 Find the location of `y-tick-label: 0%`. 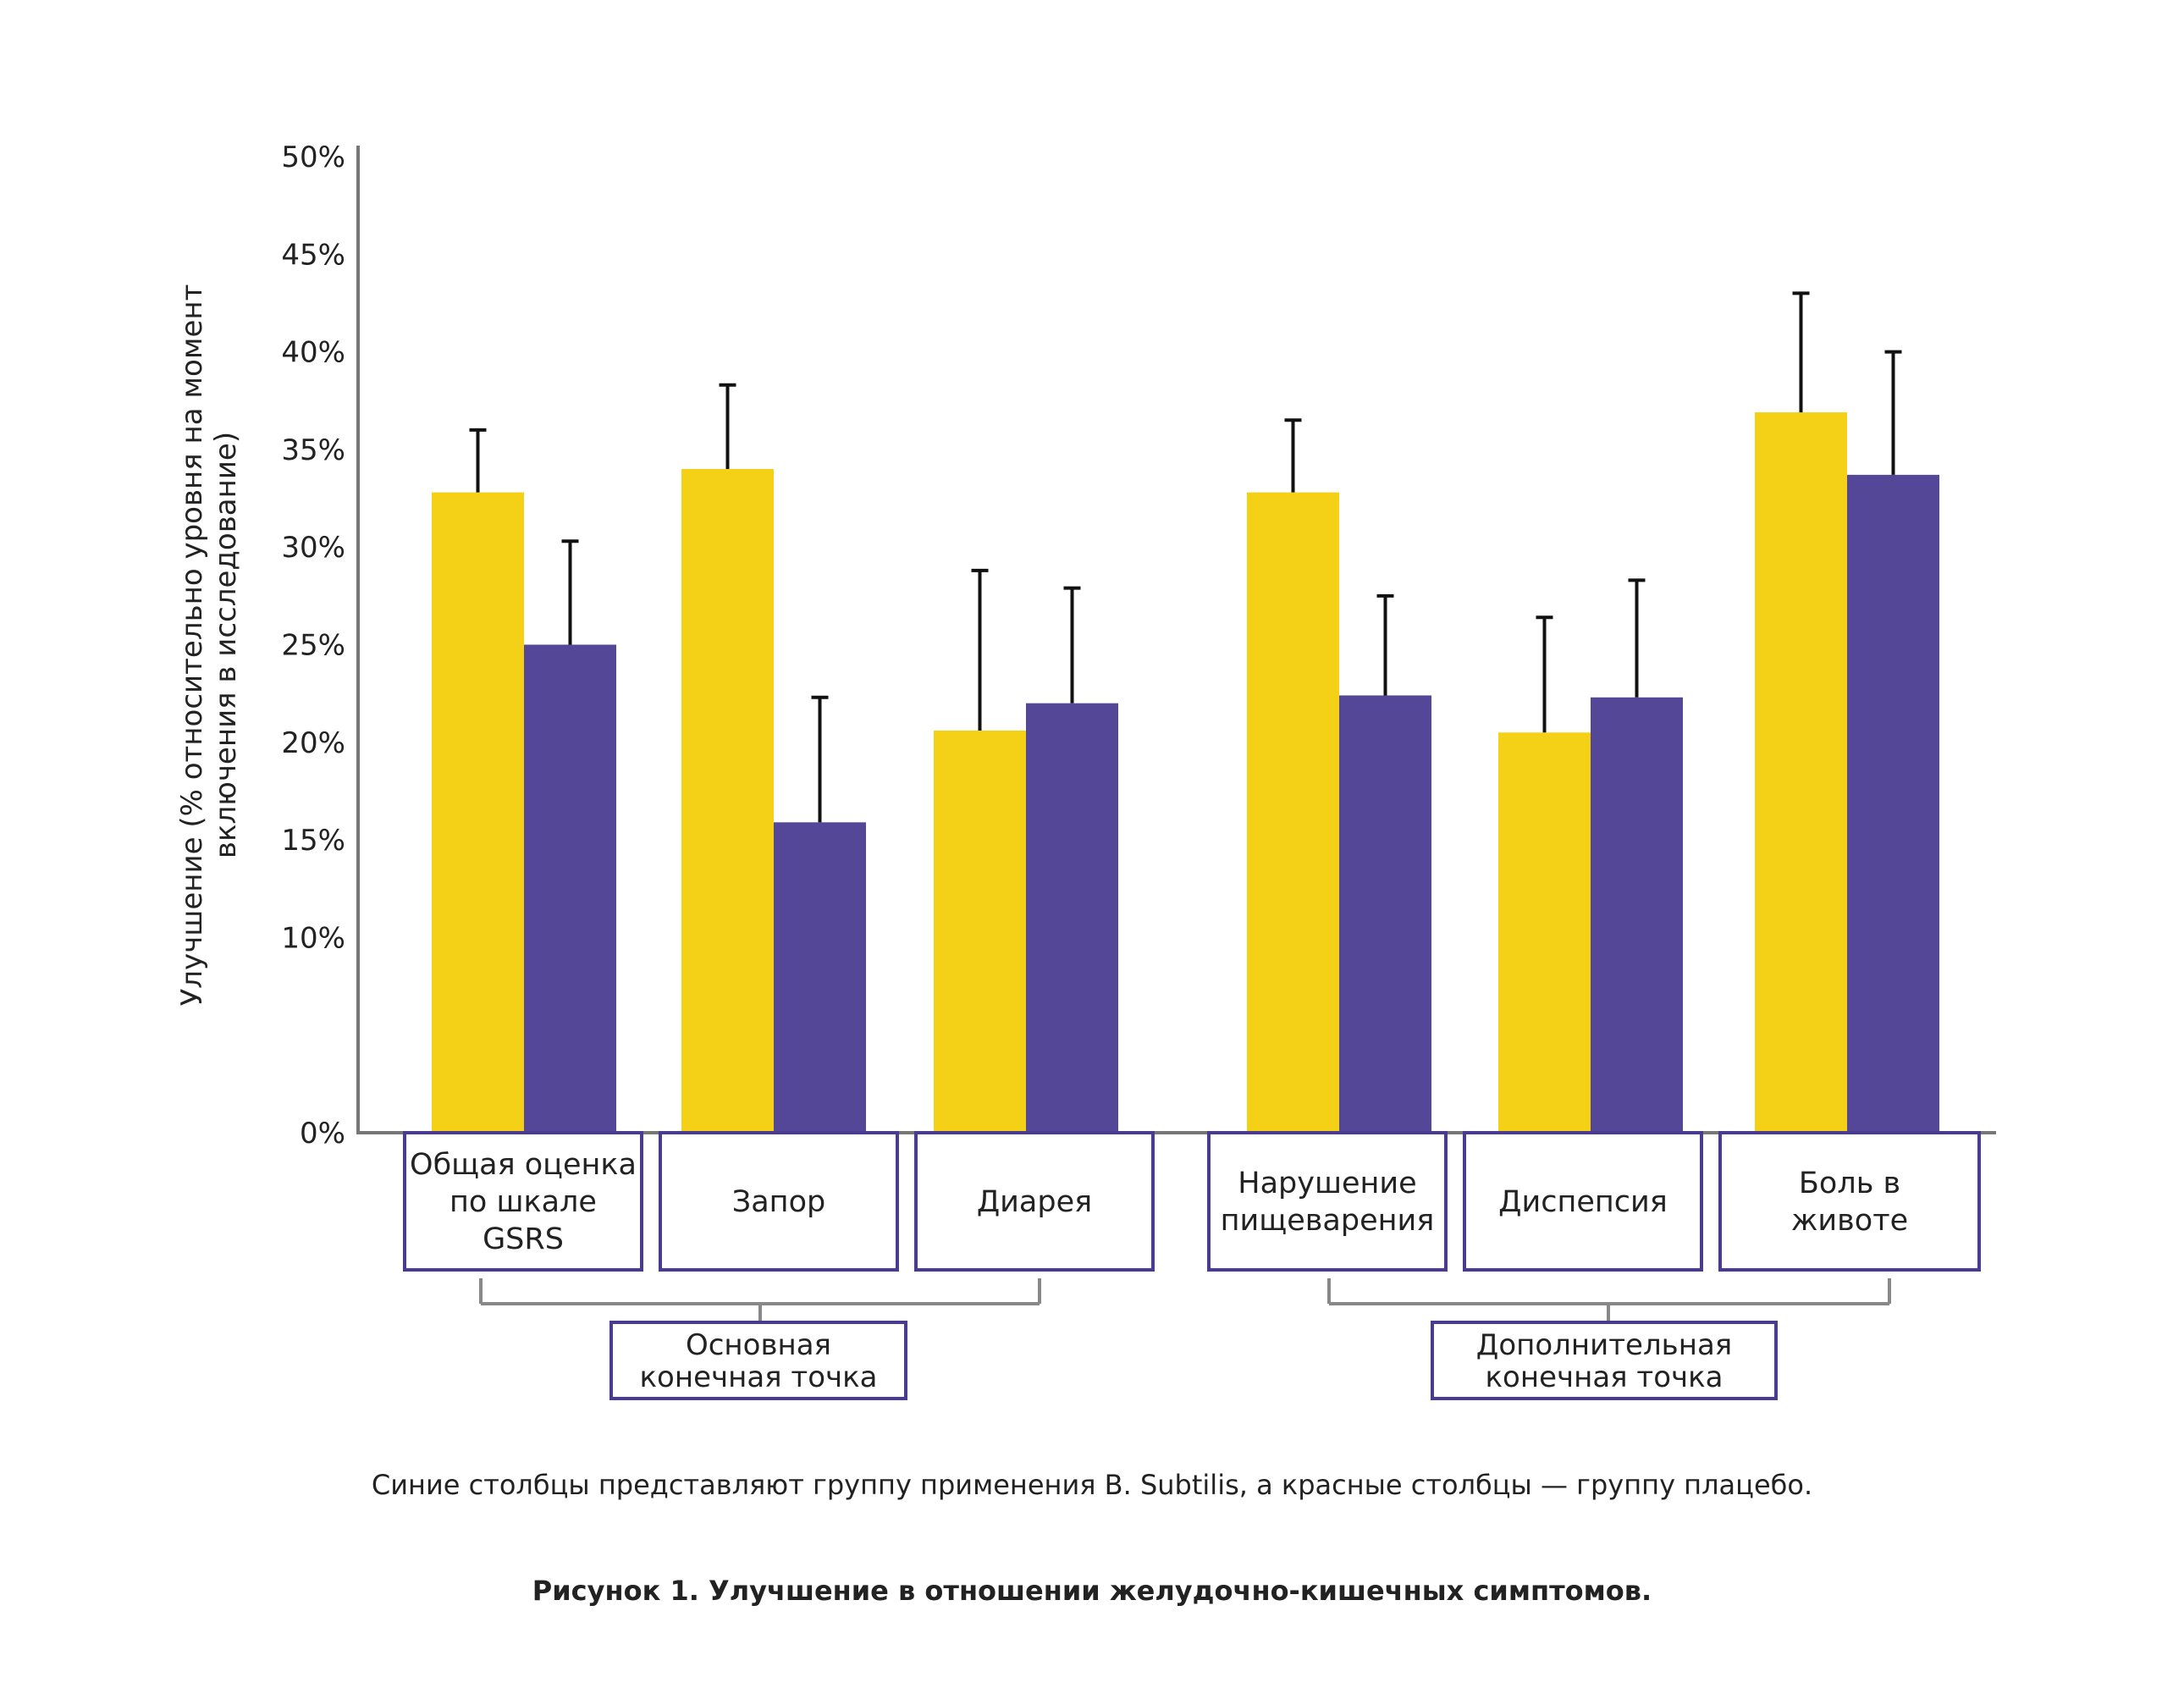

y-tick-label: 0% is located at coordinates (322, 1133).